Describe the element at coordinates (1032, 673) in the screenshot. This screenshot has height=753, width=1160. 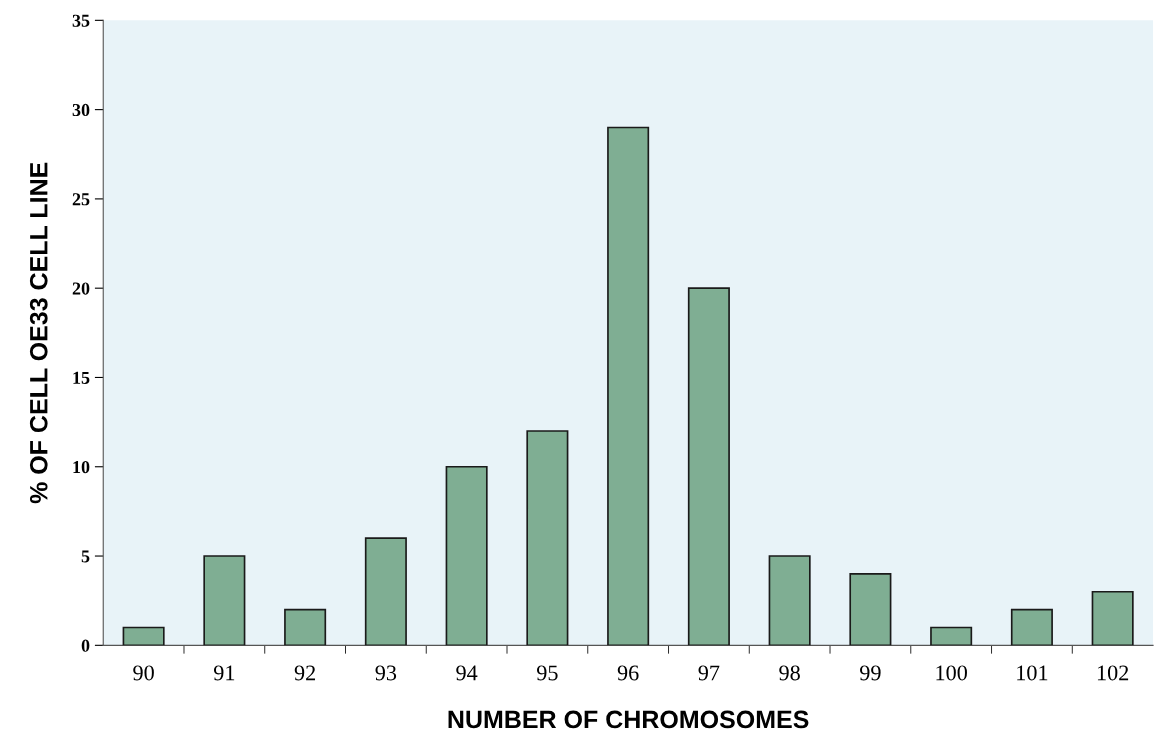
I see `x-tick-label: 101` at that location.